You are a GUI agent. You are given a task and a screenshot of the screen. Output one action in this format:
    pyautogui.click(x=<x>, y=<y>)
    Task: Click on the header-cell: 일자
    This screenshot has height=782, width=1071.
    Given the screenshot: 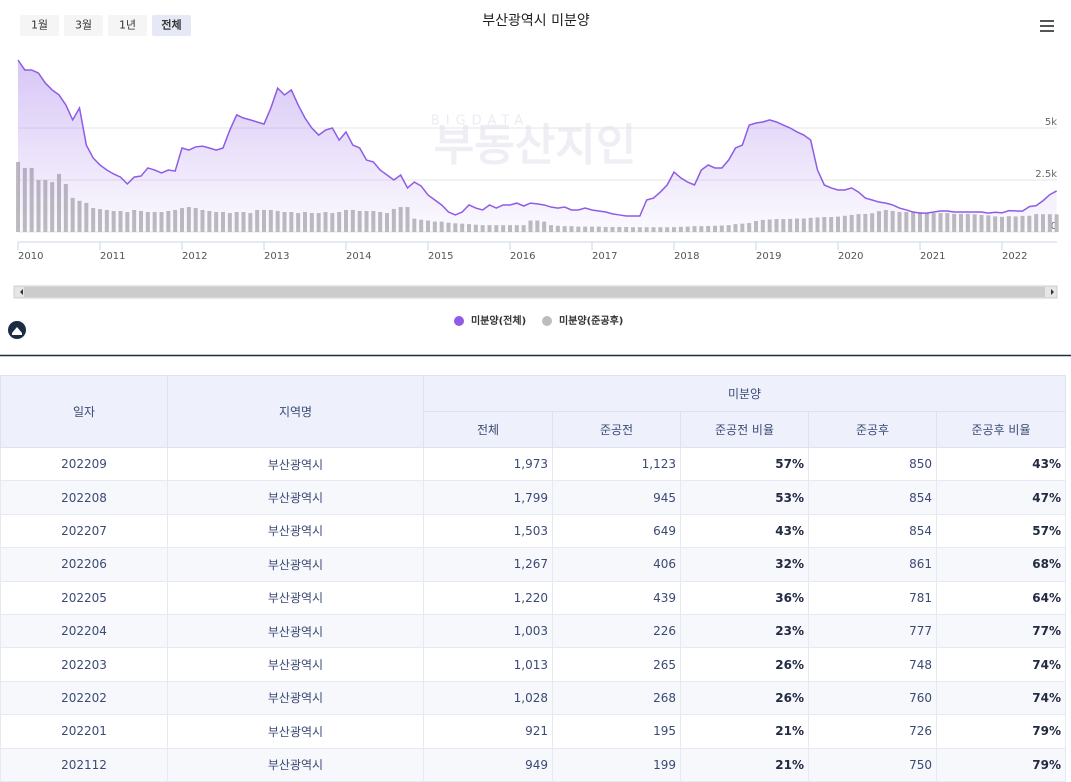 What is the action you would take?
    pyautogui.click(x=84, y=411)
    